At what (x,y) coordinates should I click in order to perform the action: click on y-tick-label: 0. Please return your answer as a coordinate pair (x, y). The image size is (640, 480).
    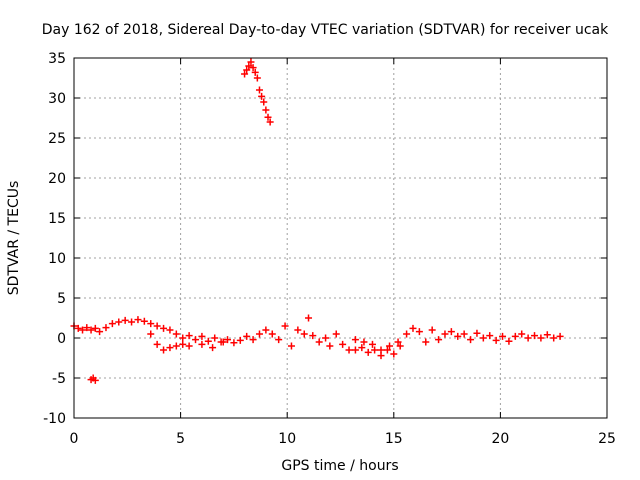
    Looking at the image, I should click on (61, 339).